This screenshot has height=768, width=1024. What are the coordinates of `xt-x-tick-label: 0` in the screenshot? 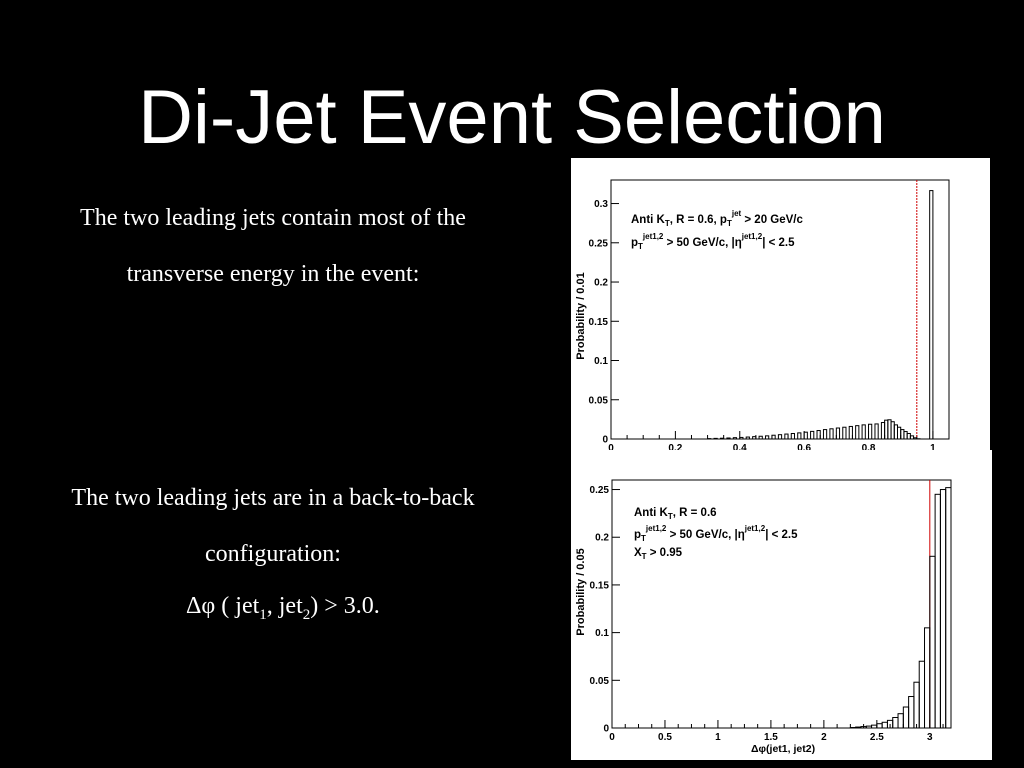 It's located at (611, 448).